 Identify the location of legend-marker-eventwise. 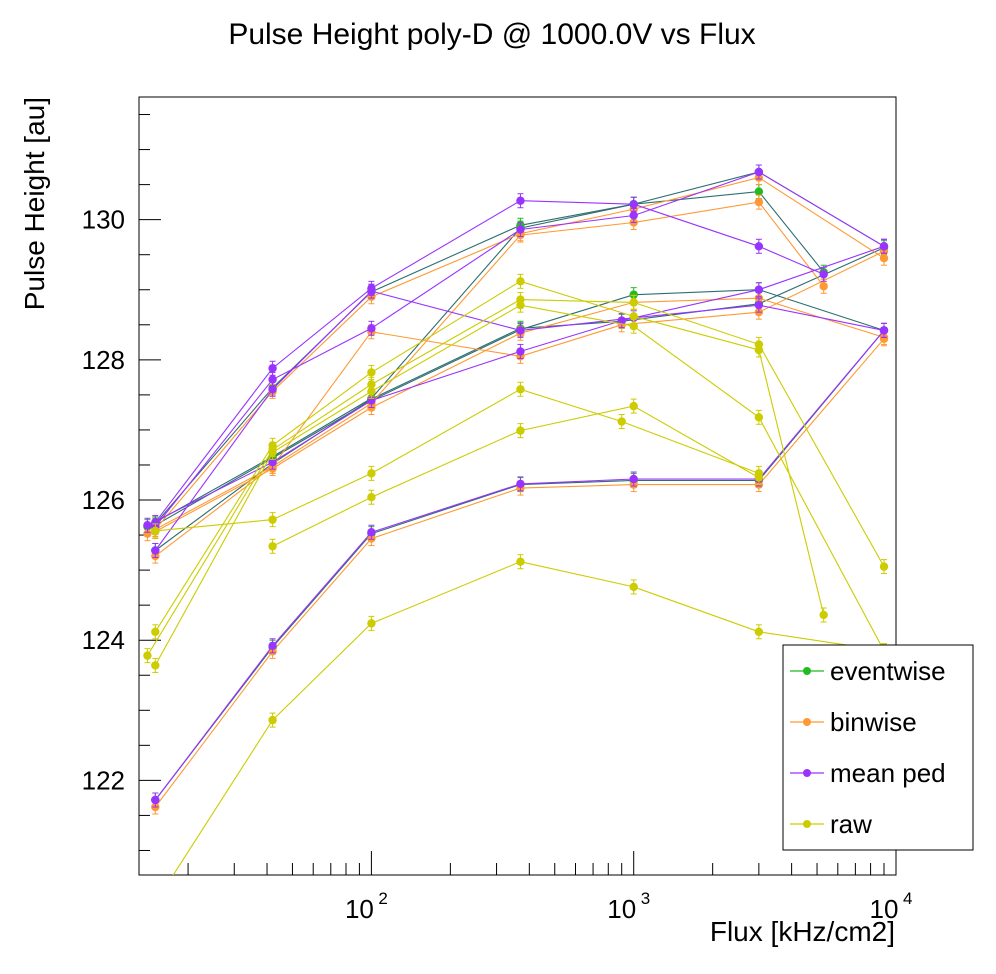
(807, 671).